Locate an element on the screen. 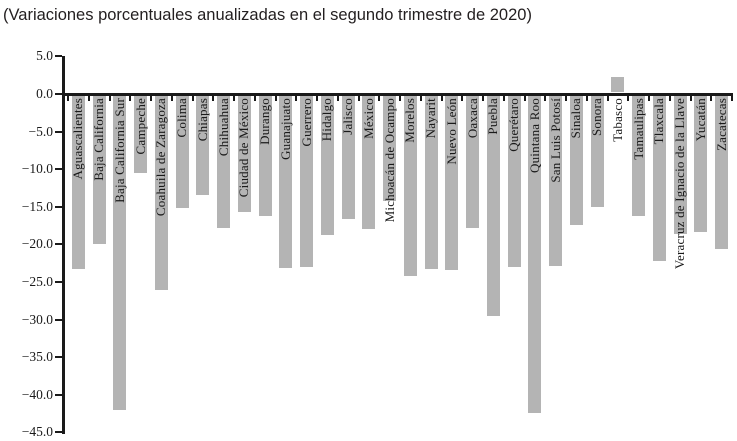 The height and width of the screenshot is (441, 737). bar-label: Chiapas is located at coordinates (202, 120).